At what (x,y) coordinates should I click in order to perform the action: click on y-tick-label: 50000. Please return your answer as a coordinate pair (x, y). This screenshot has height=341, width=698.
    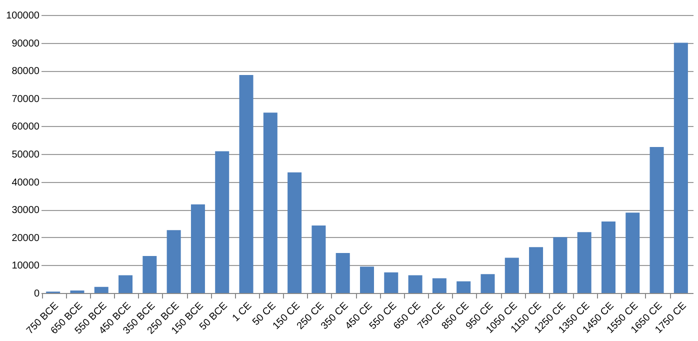
    Looking at the image, I should click on (26, 155).